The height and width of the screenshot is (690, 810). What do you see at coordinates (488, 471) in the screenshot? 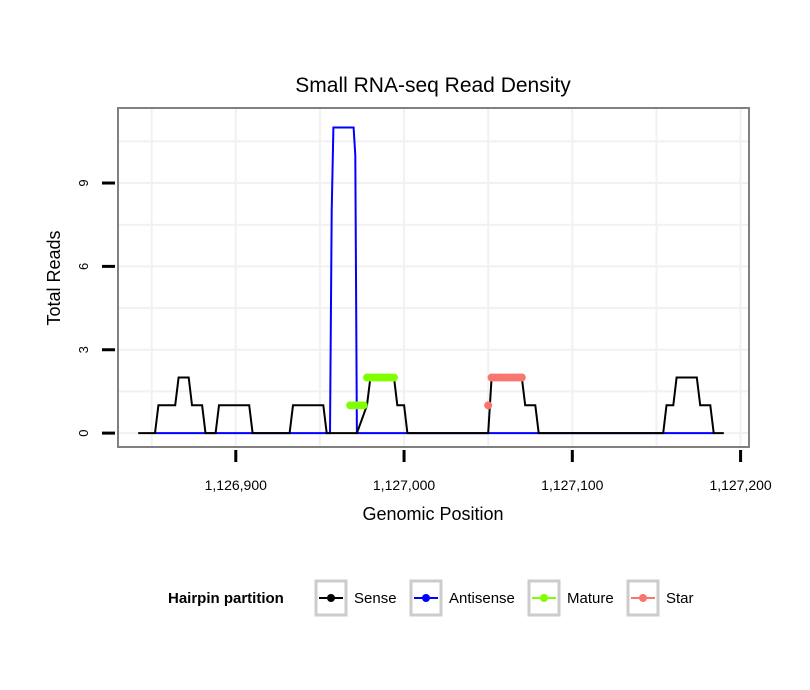
I see `x-axis: 1,126,900 1,127,000 1,127,100 1,127,200` at bounding box center [488, 471].